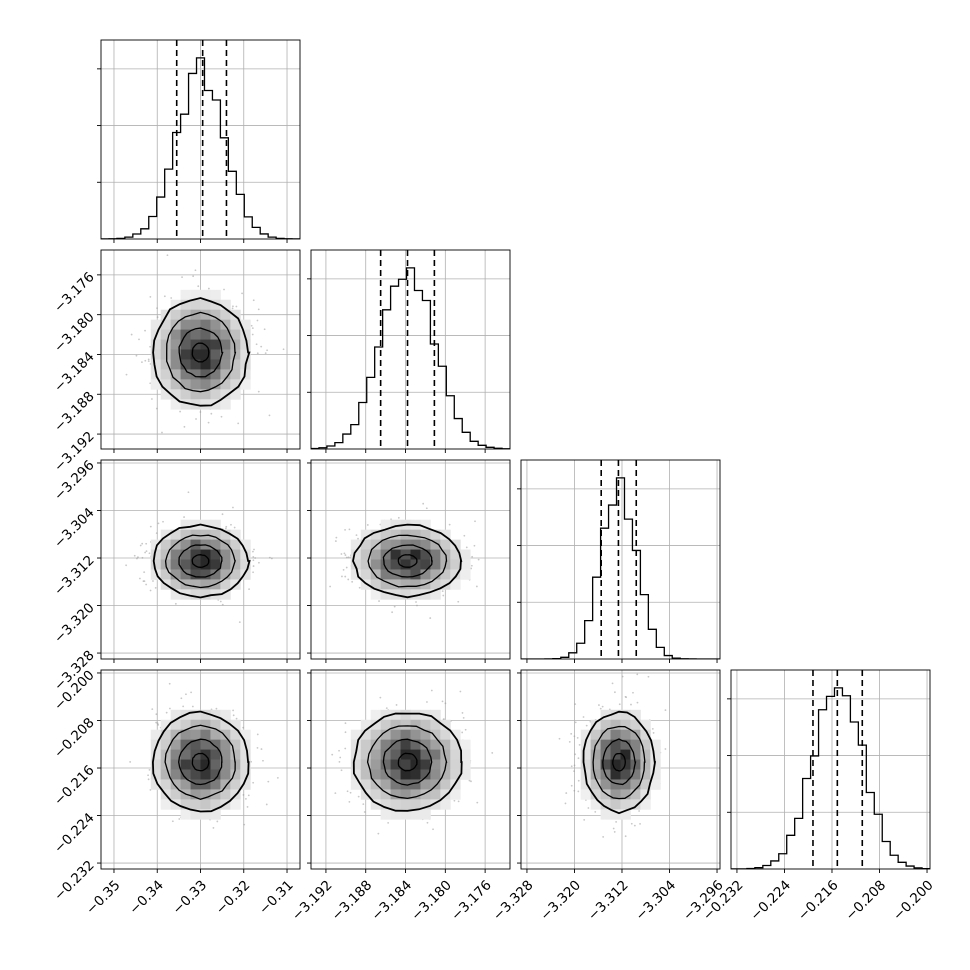 Image resolution: width=970 pixels, height=970 pixels. Describe the element at coordinates (410, 559) in the screenshot. I see `panel-frame` at that location.